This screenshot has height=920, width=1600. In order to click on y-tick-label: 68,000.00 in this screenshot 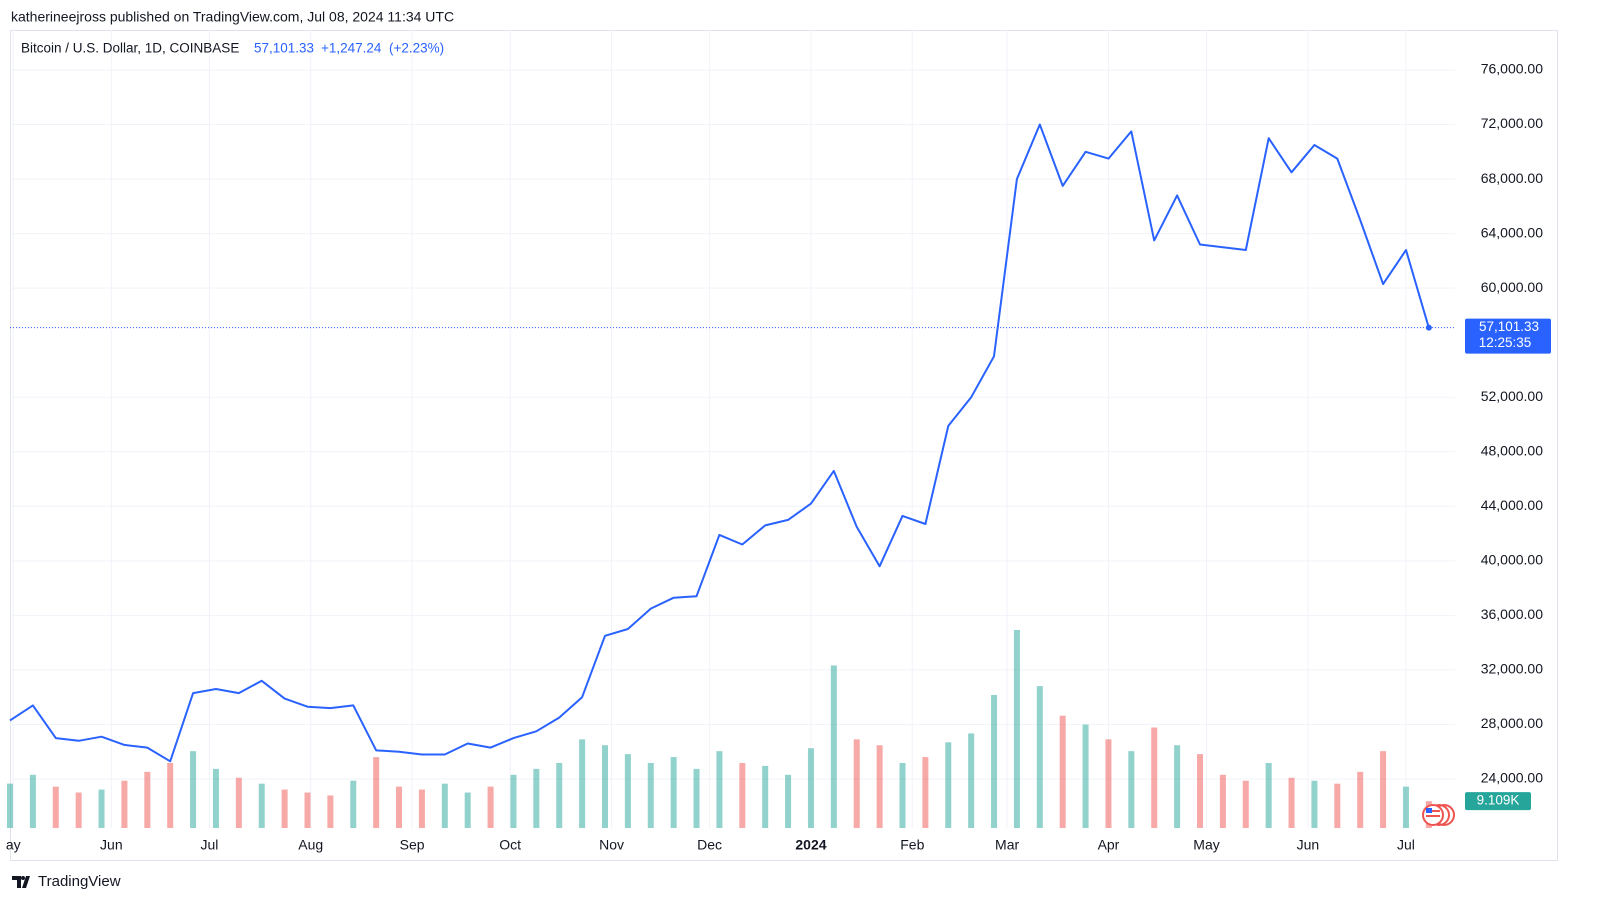, I will do `click(1512, 178)`.